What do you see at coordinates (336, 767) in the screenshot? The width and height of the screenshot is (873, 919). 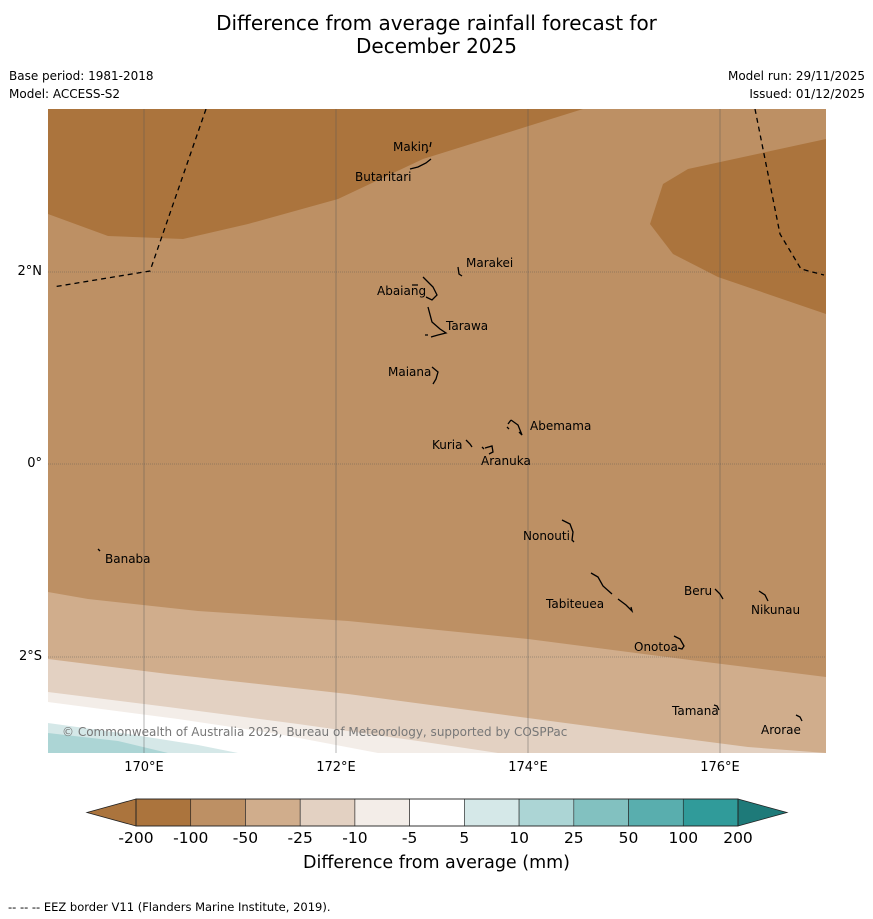 I see `lon-label-172e: 172°E` at bounding box center [336, 767].